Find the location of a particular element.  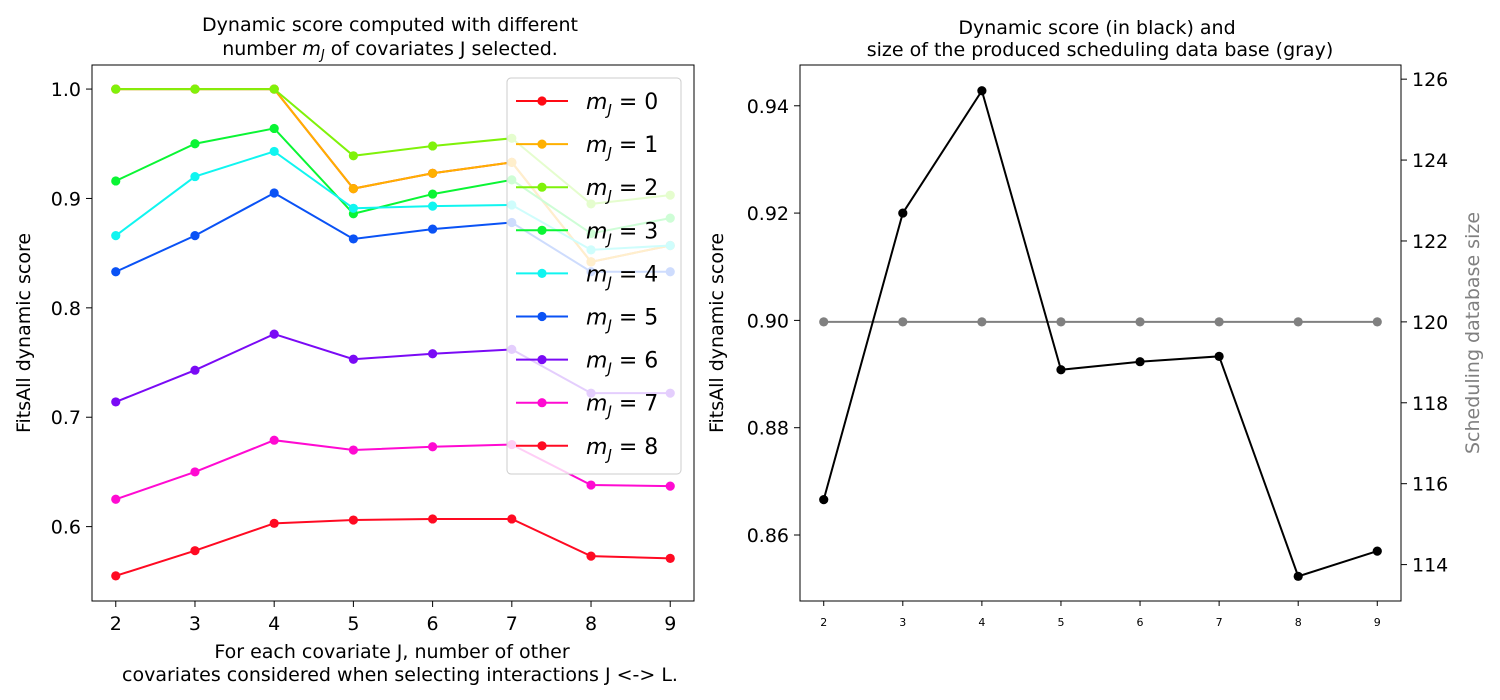

legend-item: mJ = 6 is located at coordinates (587, 363).